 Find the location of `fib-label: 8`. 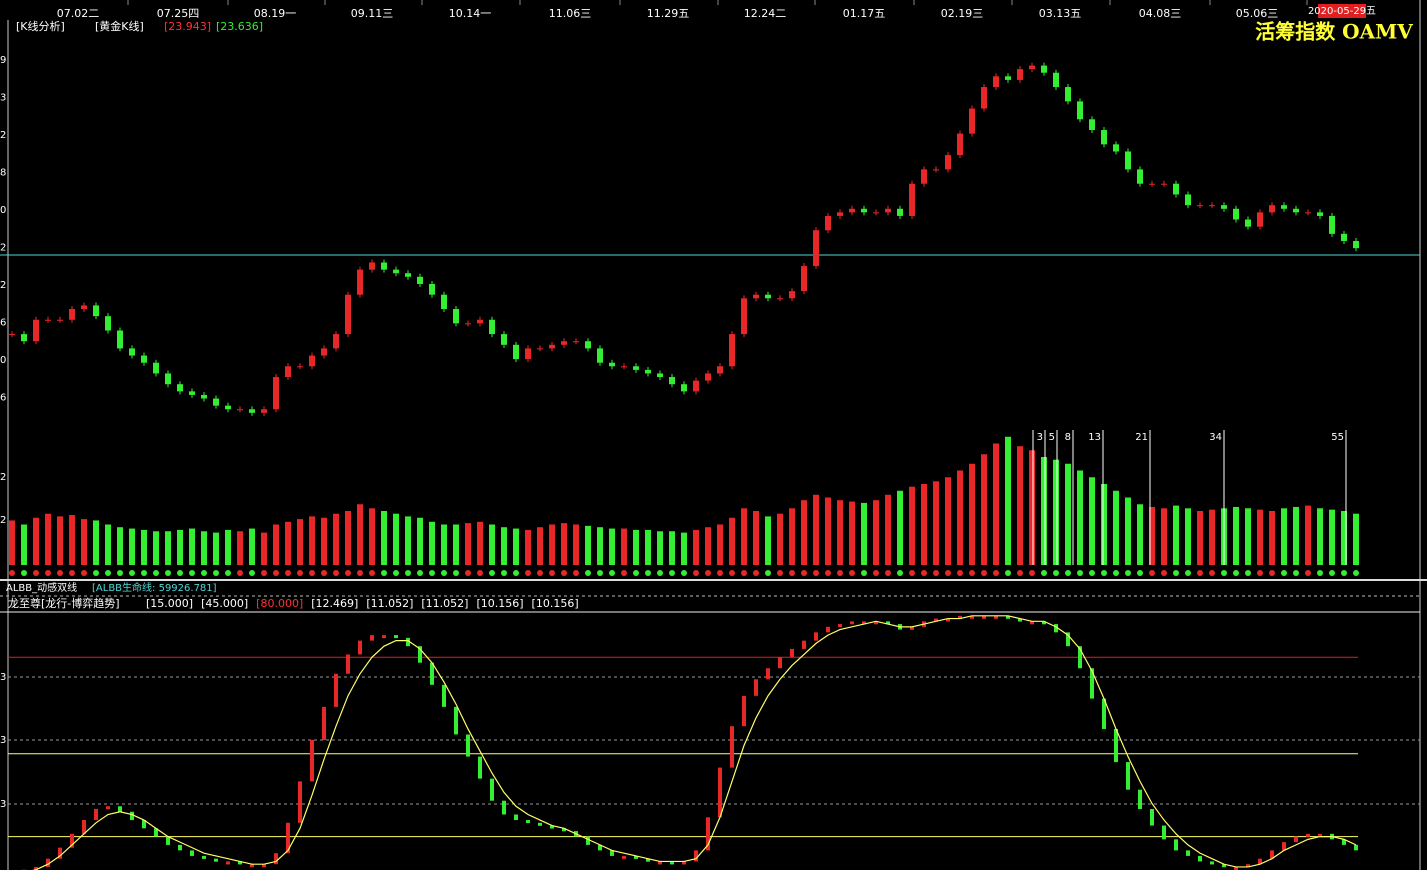

fib-label: 8 is located at coordinates (1068, 437).